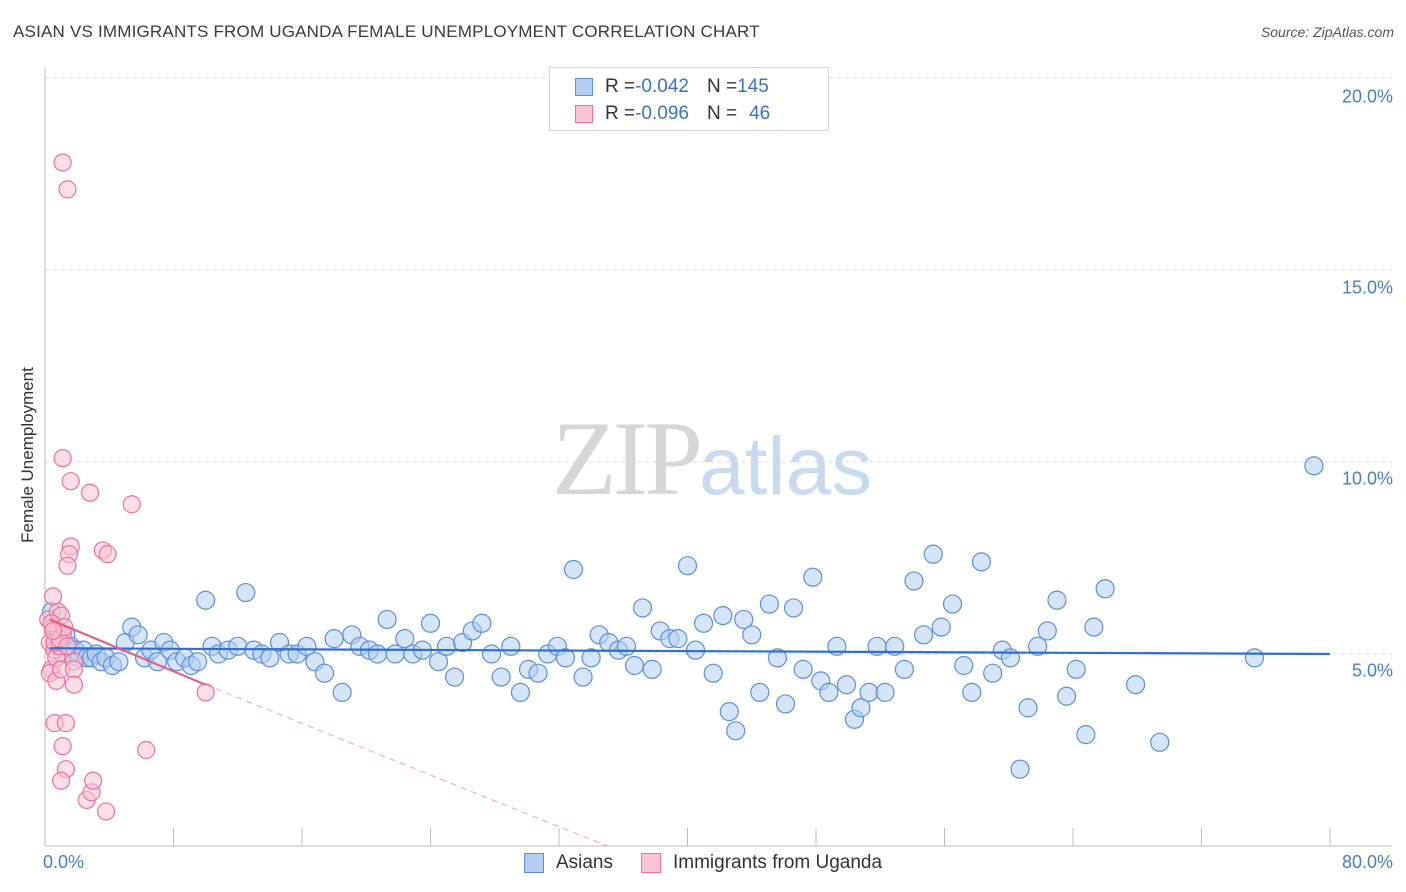  What do you see at coordinates (1367, 287) in the screenshot?
I see `y-tick-label-15: 15.0%` at bounding box center [1367, 287].